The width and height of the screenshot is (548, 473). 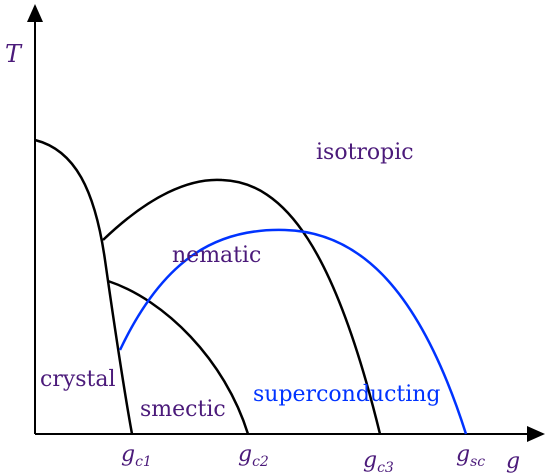 I want to click on smectic-label: smectic, so click(x=183, y=409).